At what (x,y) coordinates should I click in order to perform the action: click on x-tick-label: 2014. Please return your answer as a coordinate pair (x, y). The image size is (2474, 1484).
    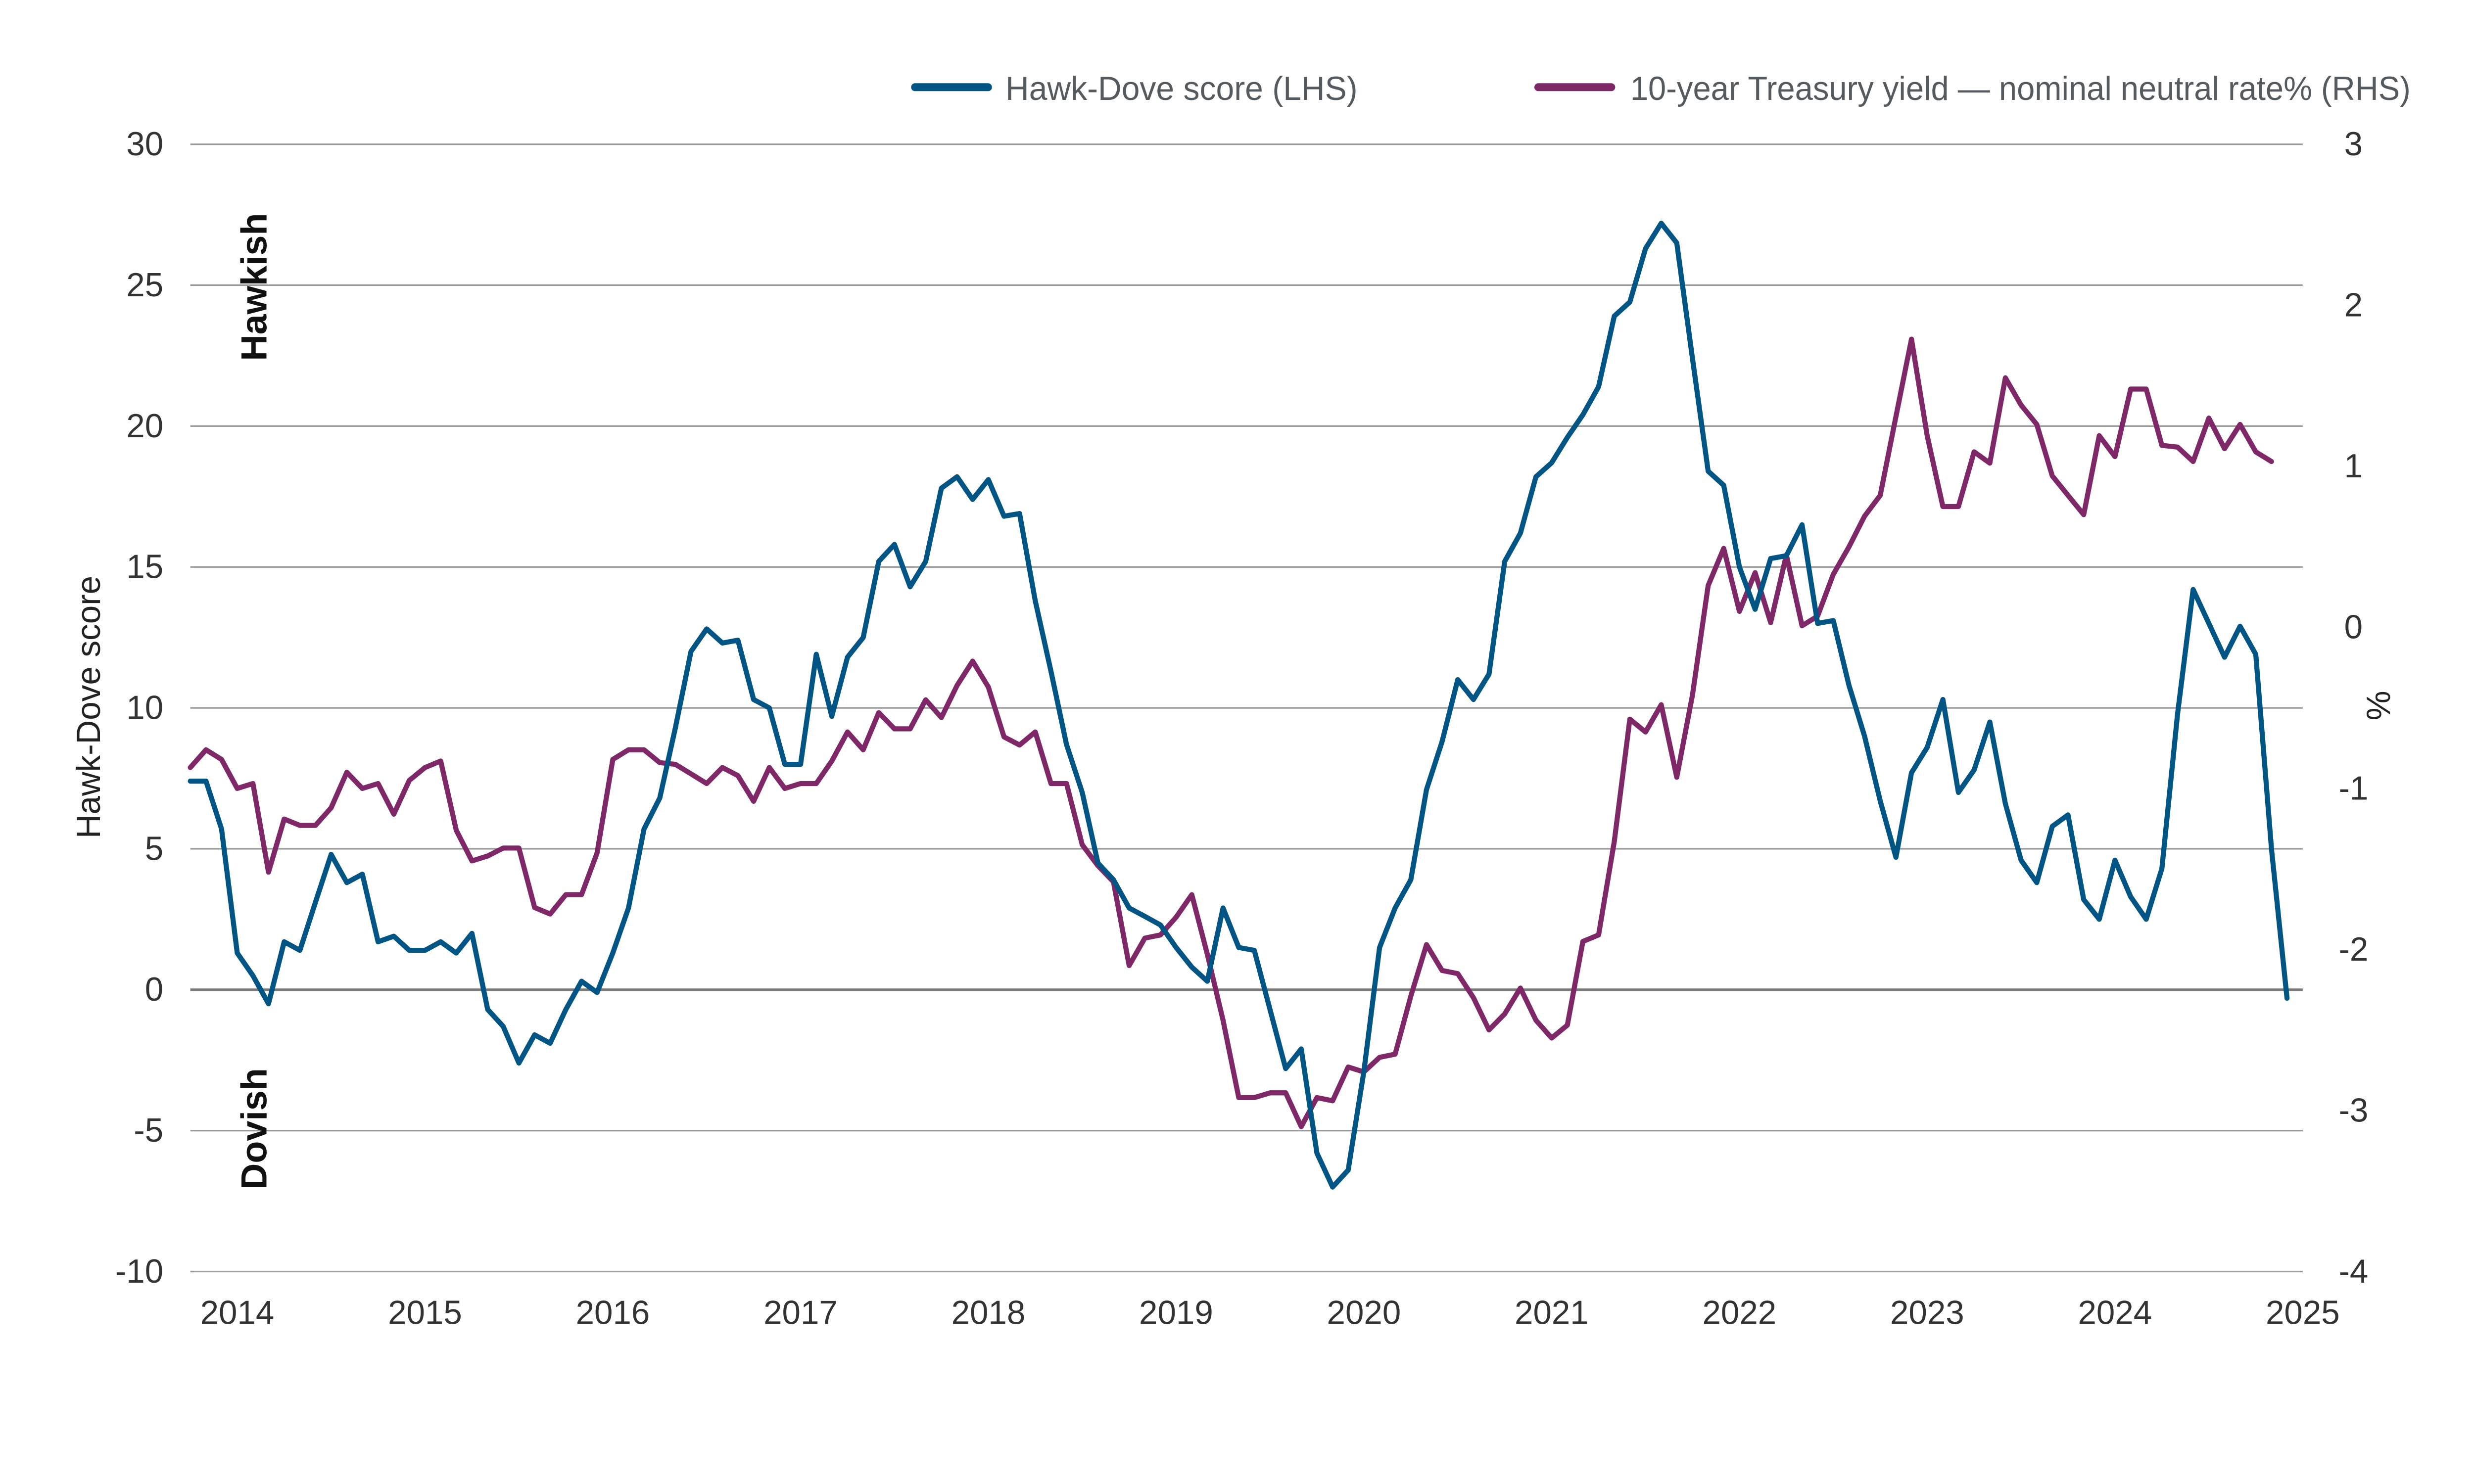
    Looking at the image, I should click on (238, 1312).